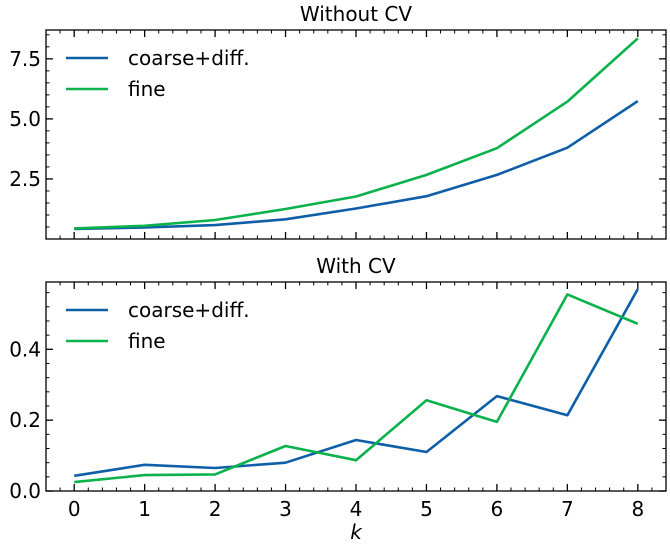  Describe the element at coordinates (74, 509) in the screenshot. I see `x-tick-label: 0` at that location.